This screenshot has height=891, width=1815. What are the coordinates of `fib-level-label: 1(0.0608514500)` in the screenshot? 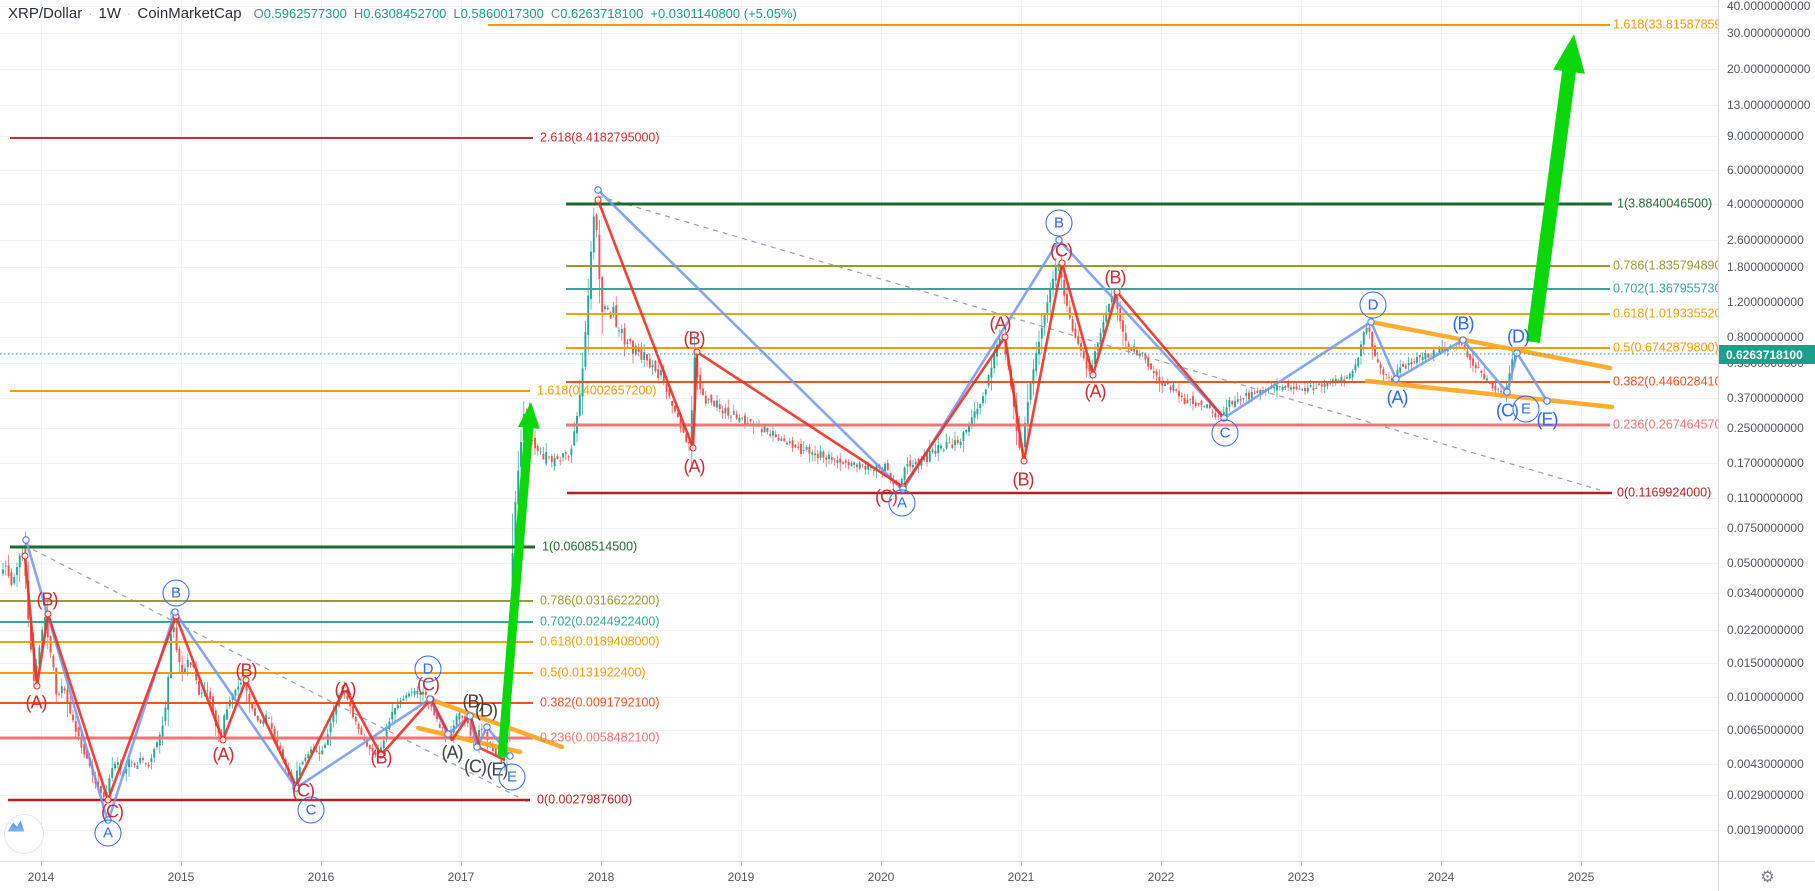 It's located at (590, 546).